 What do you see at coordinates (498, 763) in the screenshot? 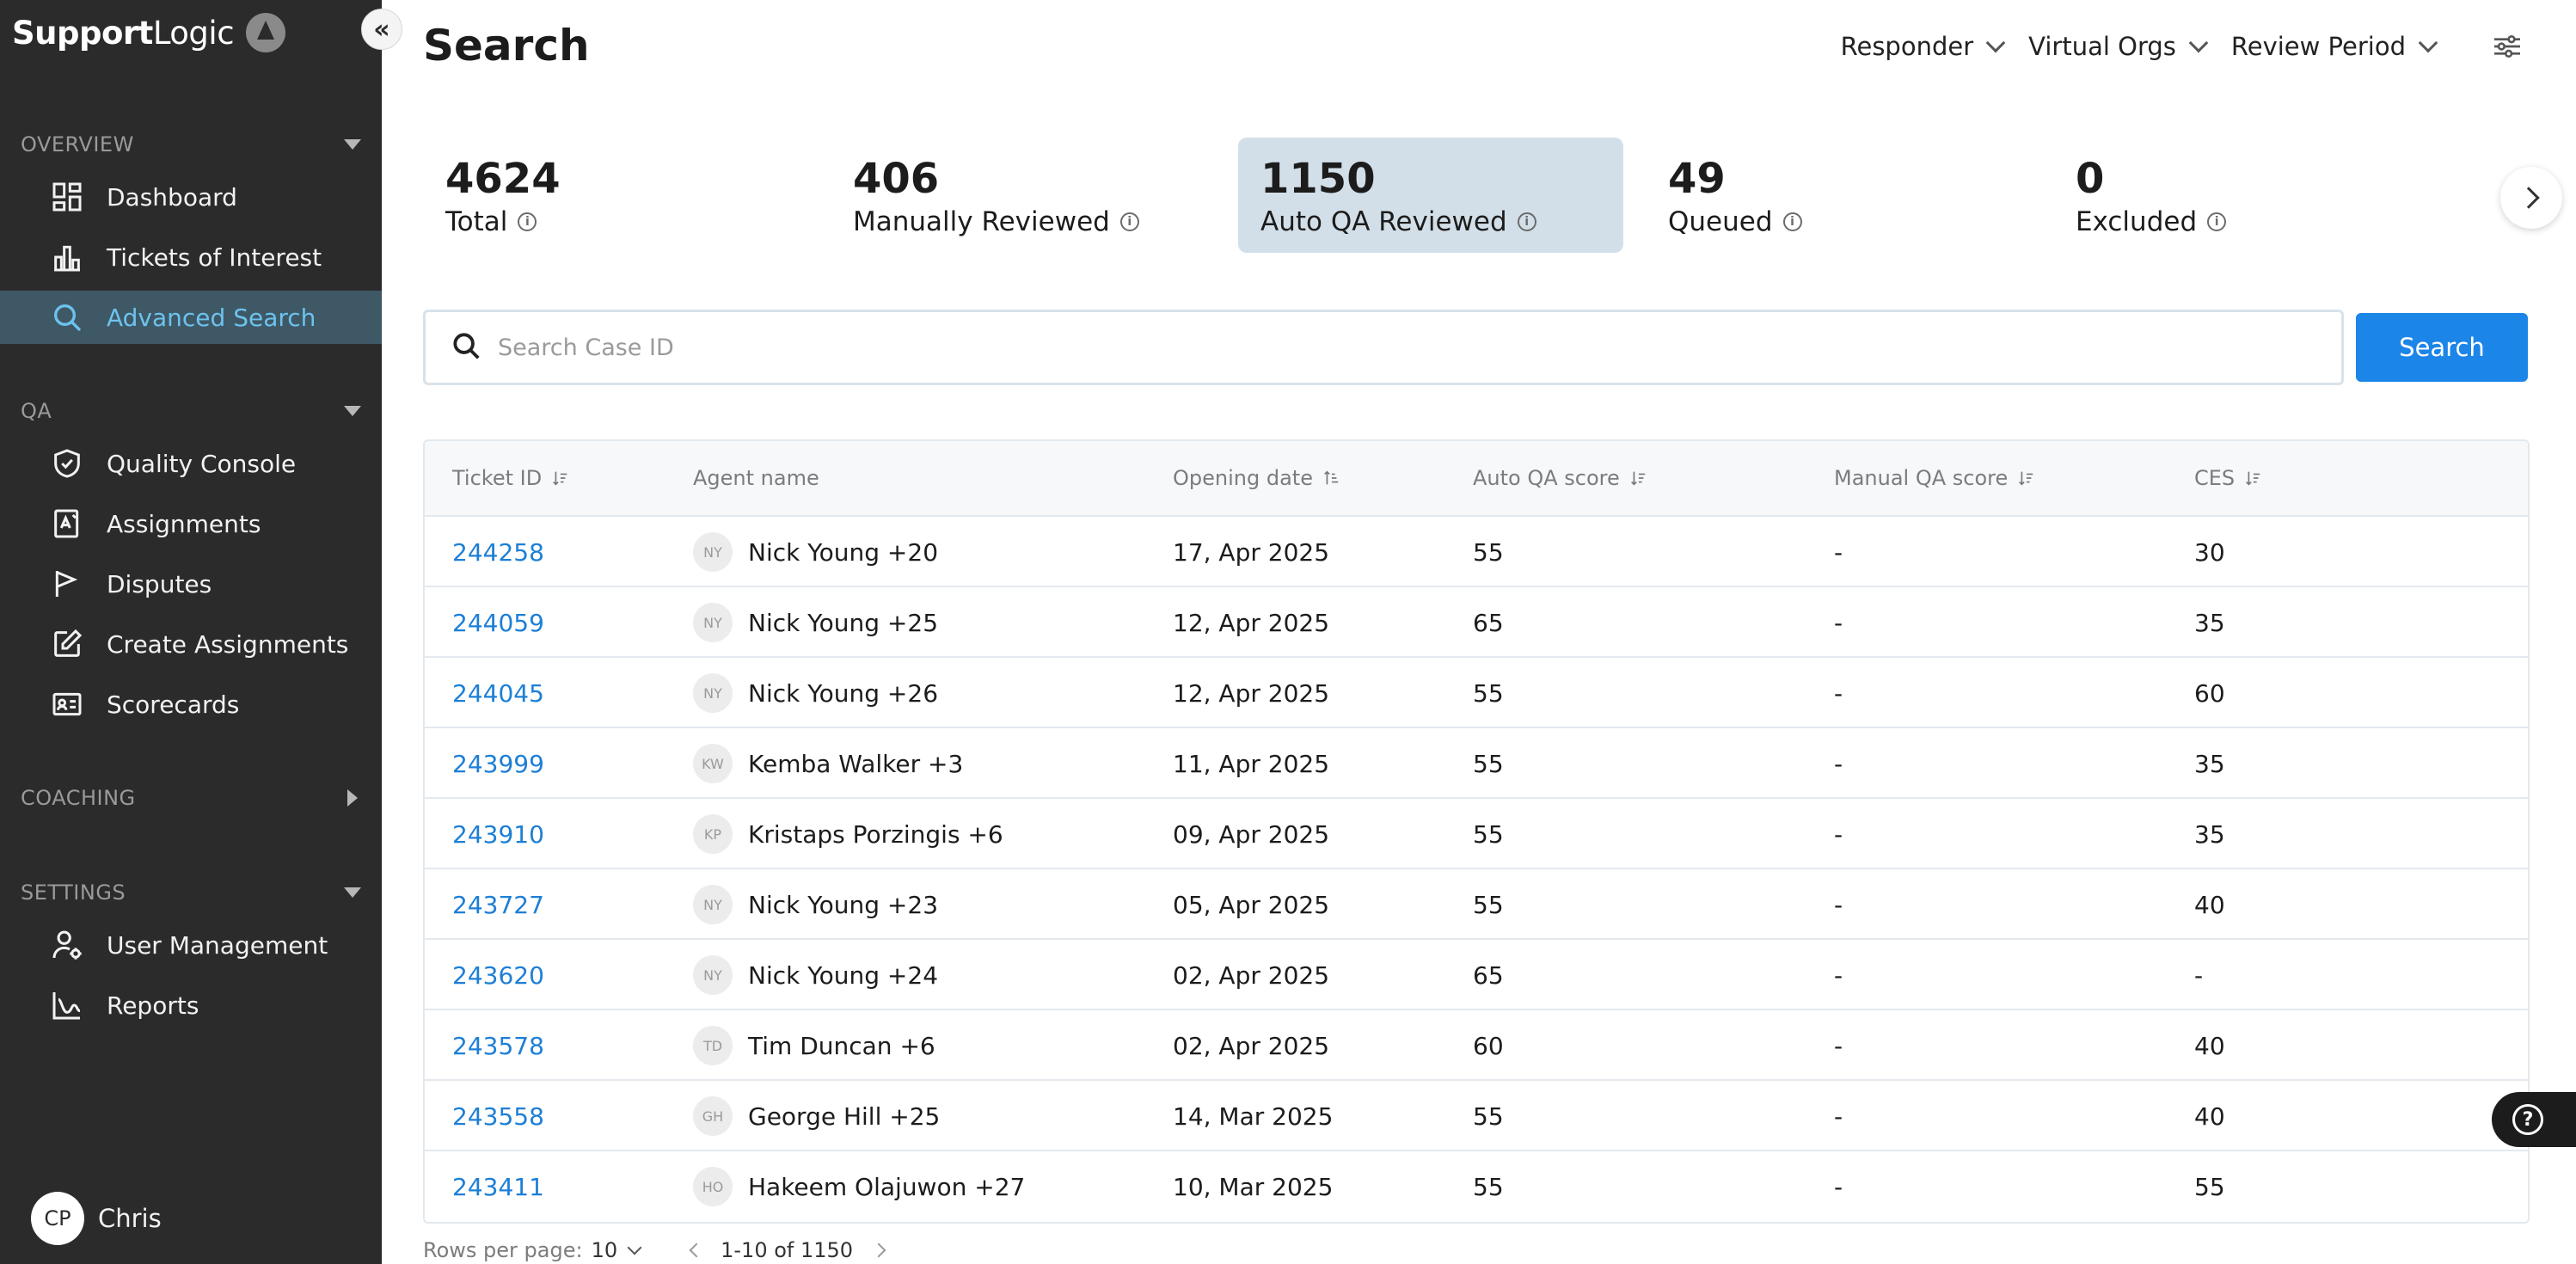
I see `ticket-id-link: 243999` at bounding box center [498, 763].